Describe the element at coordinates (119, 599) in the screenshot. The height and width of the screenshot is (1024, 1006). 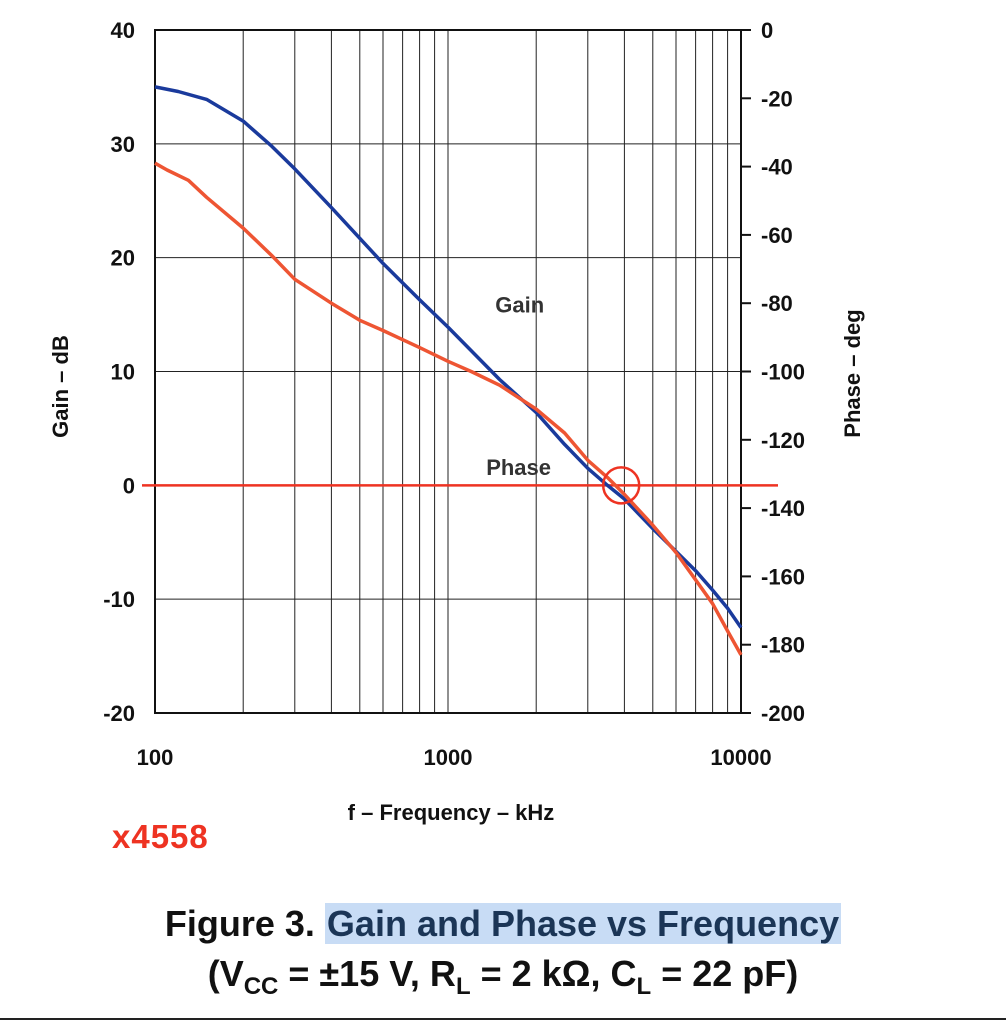
I see `left-tick-label: -10` at that location.